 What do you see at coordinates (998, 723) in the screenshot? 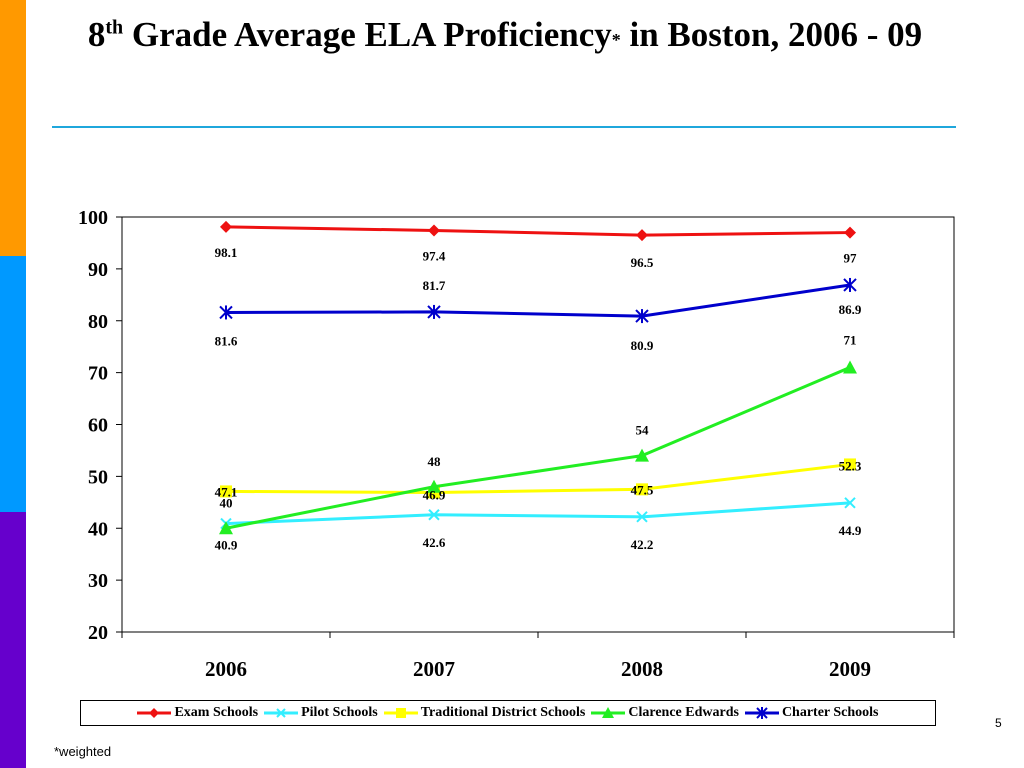
I see `page-number: 5` at bounding box center [998, 723].